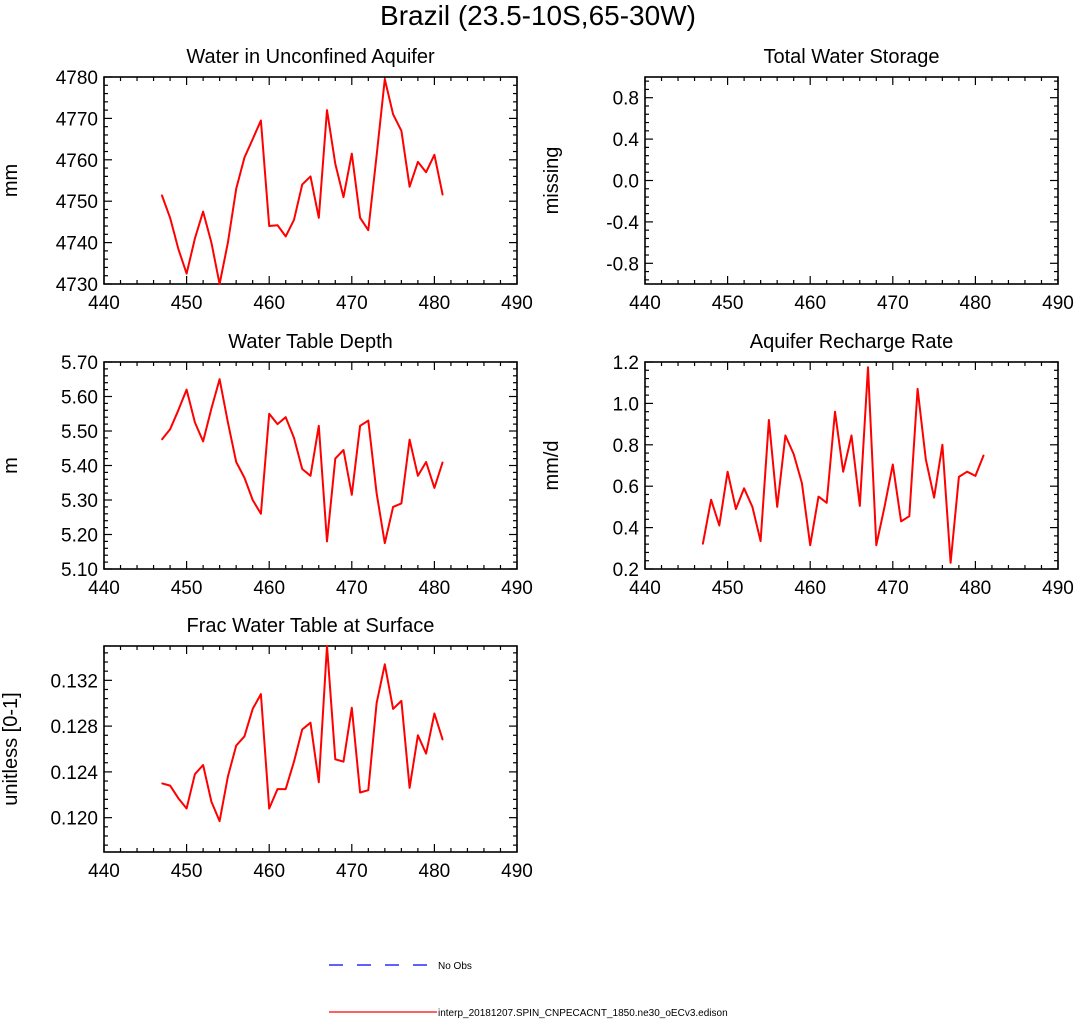 This screenshot has width=1075, height=1024. What do you see at coordinates (626, 140) in the screenshot?
I see `y-tick-label: 0.4` at bounding box center [626, 140].